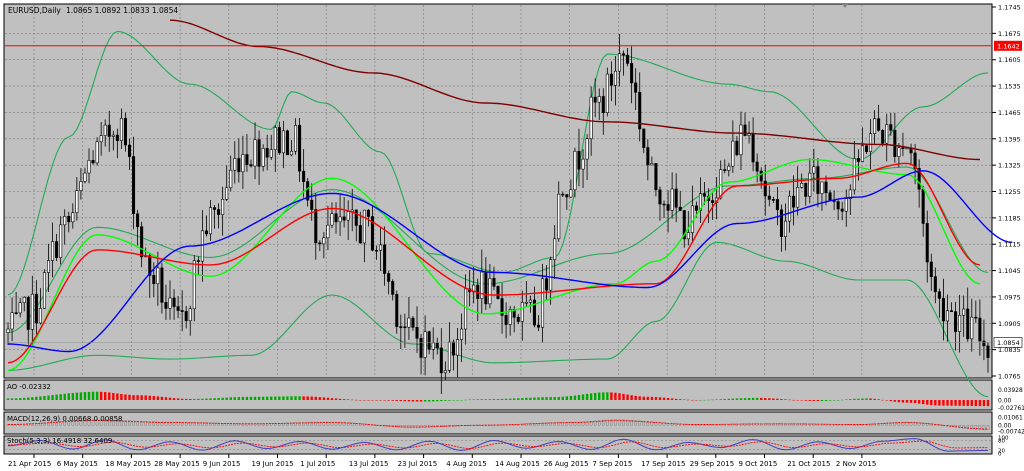 This screenshot has width=1024, height=471. I want to click on ao-panel, so click(498, 395).